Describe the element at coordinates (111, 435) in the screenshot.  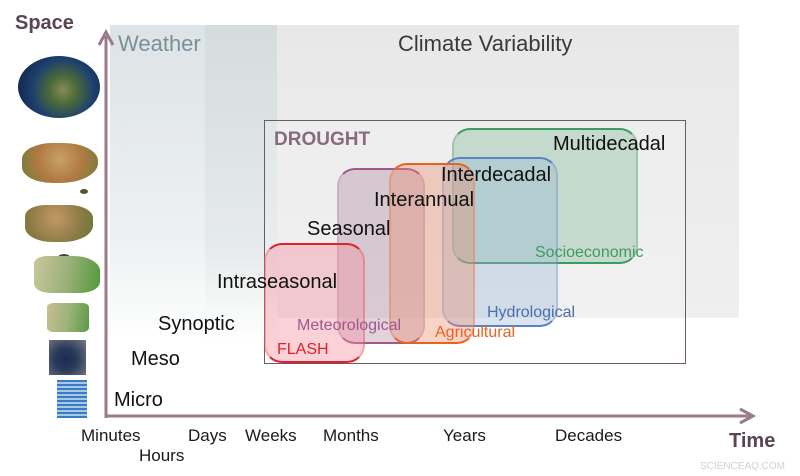
I see `tick-minutes: Minutes` at that location.